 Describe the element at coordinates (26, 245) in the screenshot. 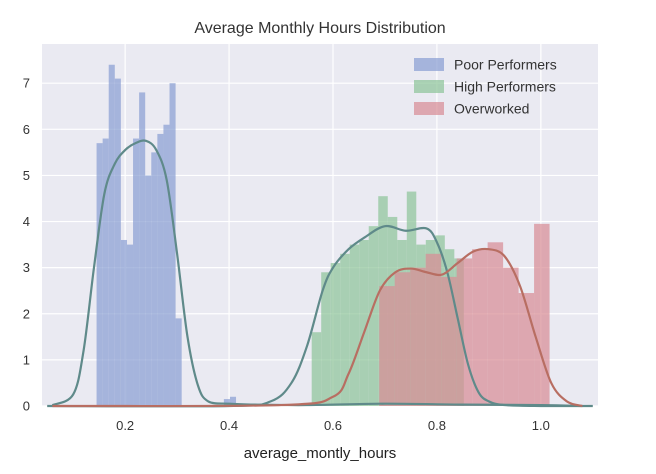

I see `y-tick-labels: 0 1 2 3 4 5 6 7` at that location.